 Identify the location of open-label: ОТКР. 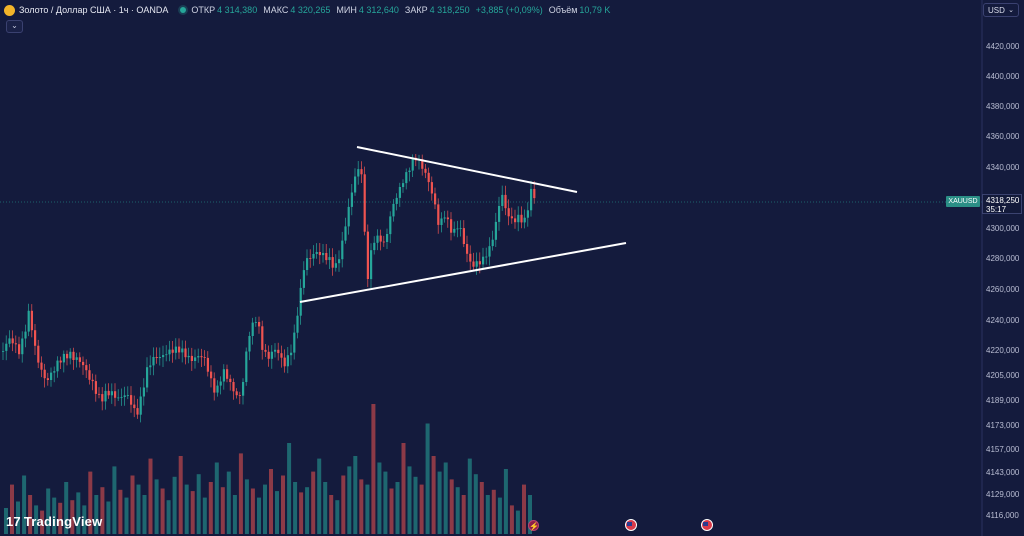
(203, 10).